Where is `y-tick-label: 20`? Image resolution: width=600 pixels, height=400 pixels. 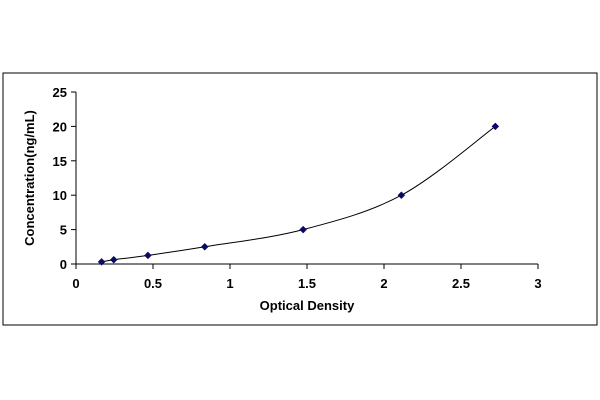 y-tick-label: 20 is located at coordinates (60, 126).